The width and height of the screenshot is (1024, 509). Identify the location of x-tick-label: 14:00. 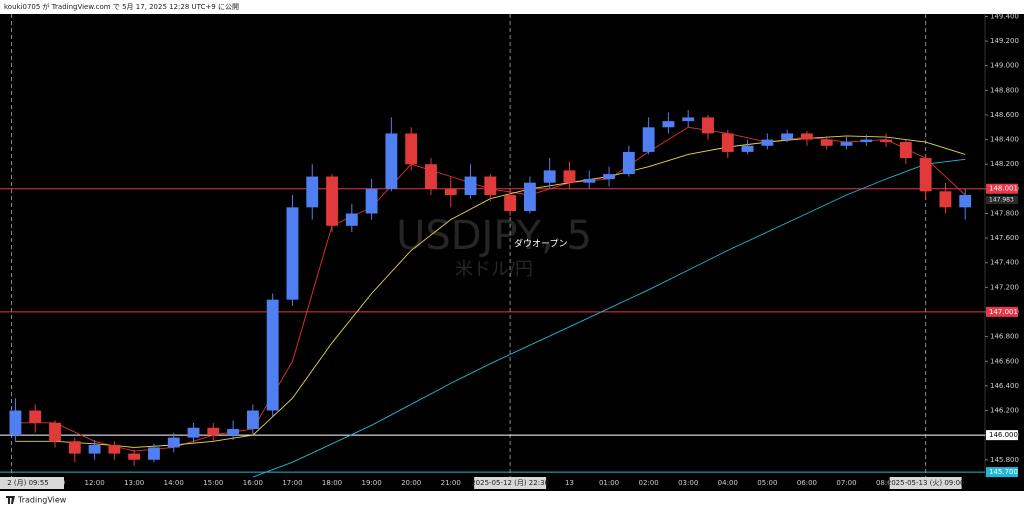
(174, 483).